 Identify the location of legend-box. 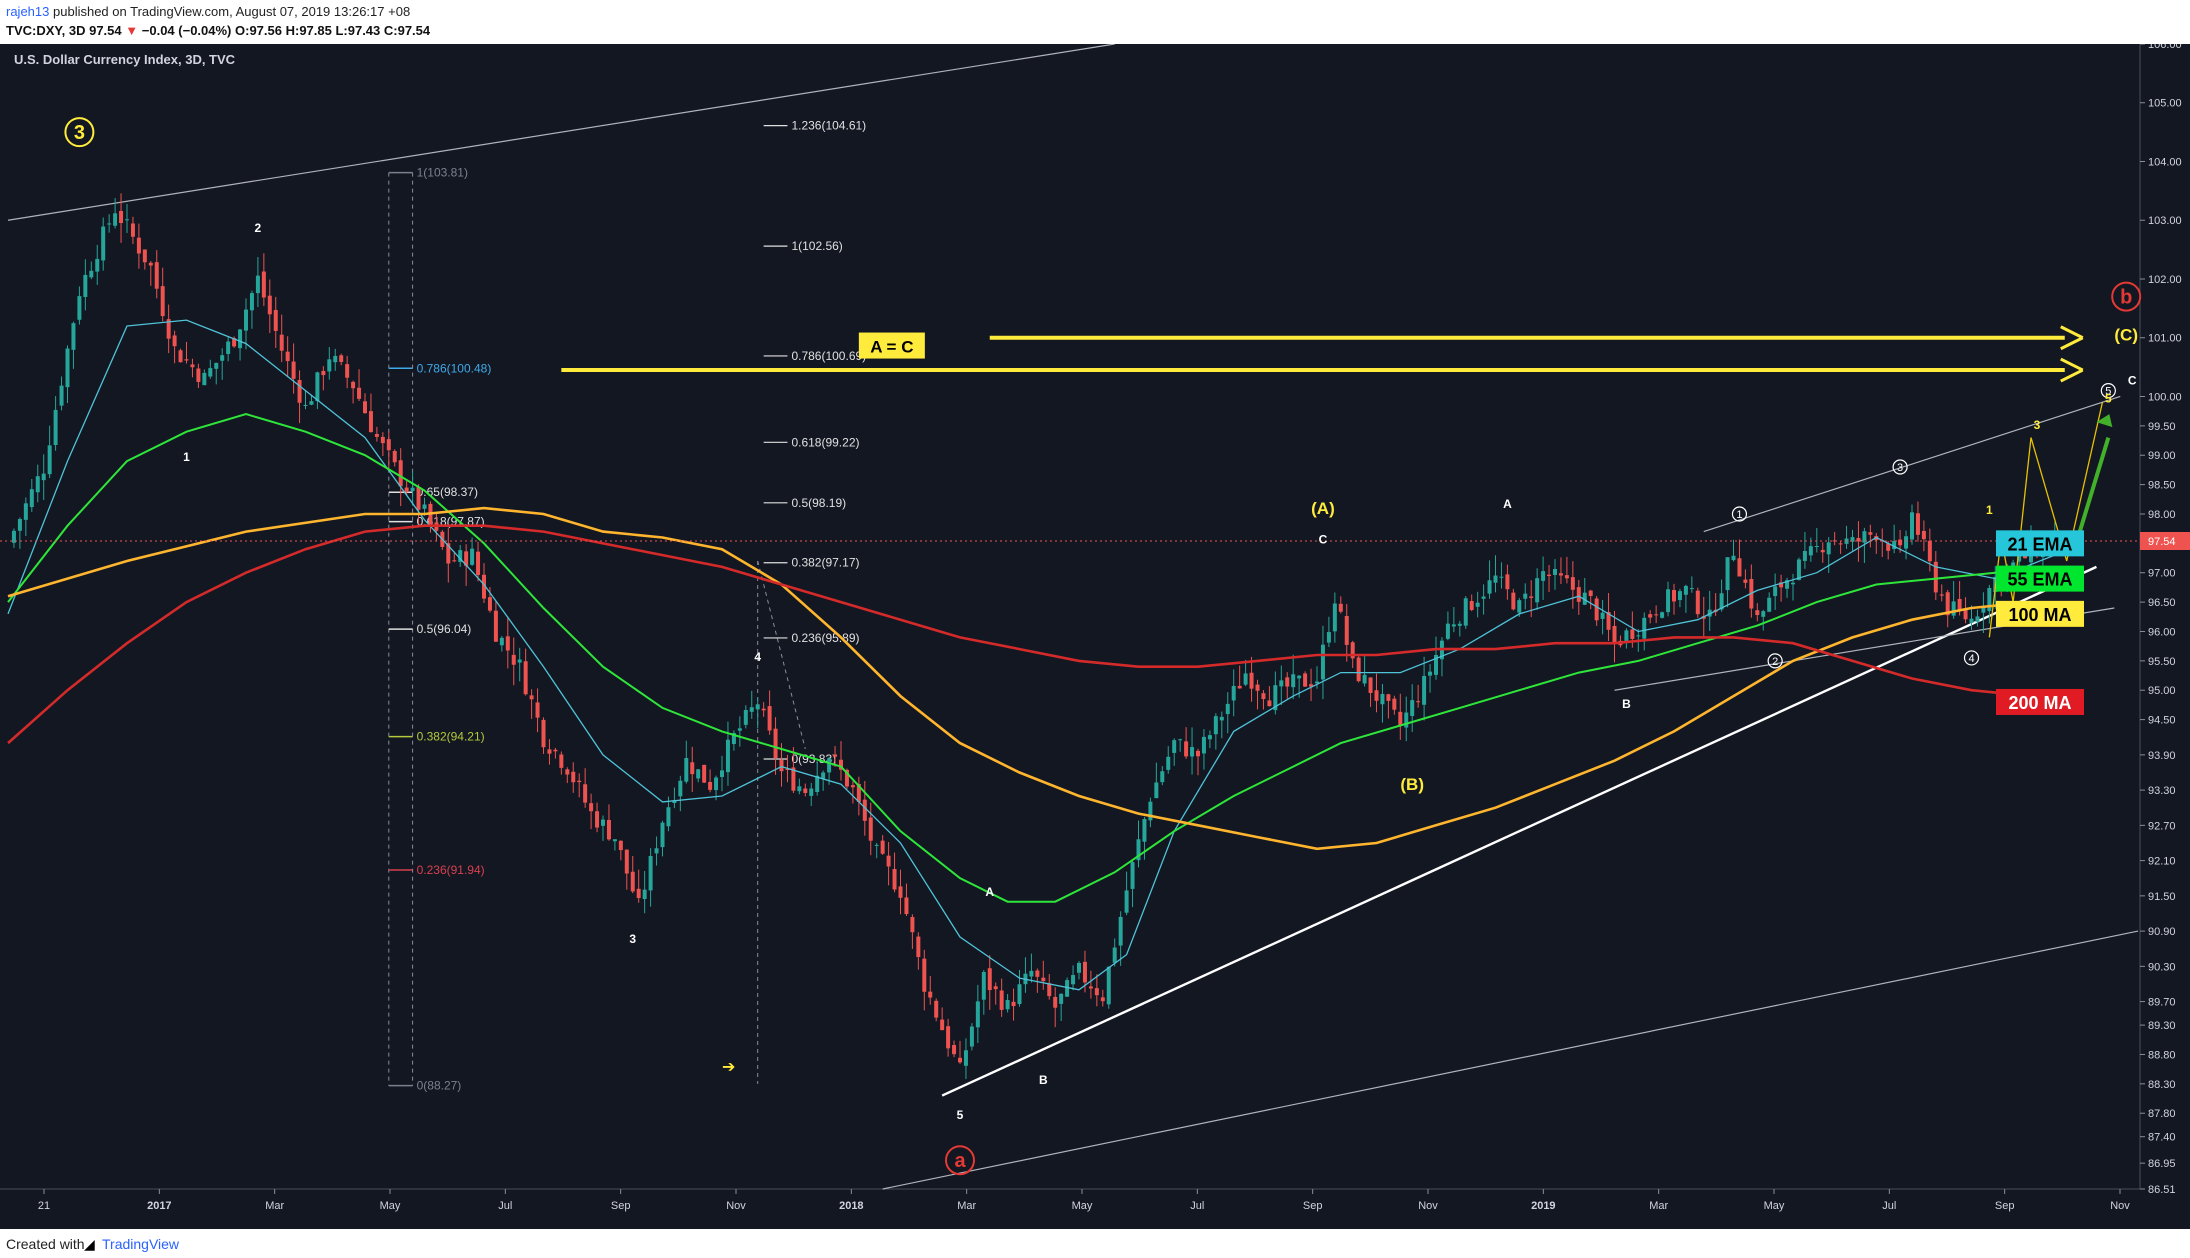
(2040, 543).